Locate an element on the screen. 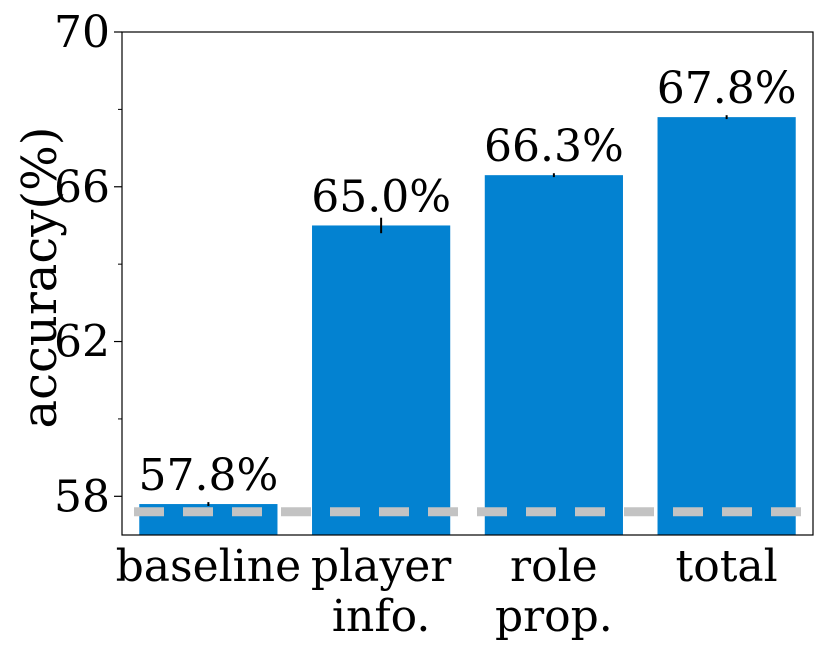 This screenshot has height=664, width=830. y-tick-label: 58 is located at coordinates (82, 496).